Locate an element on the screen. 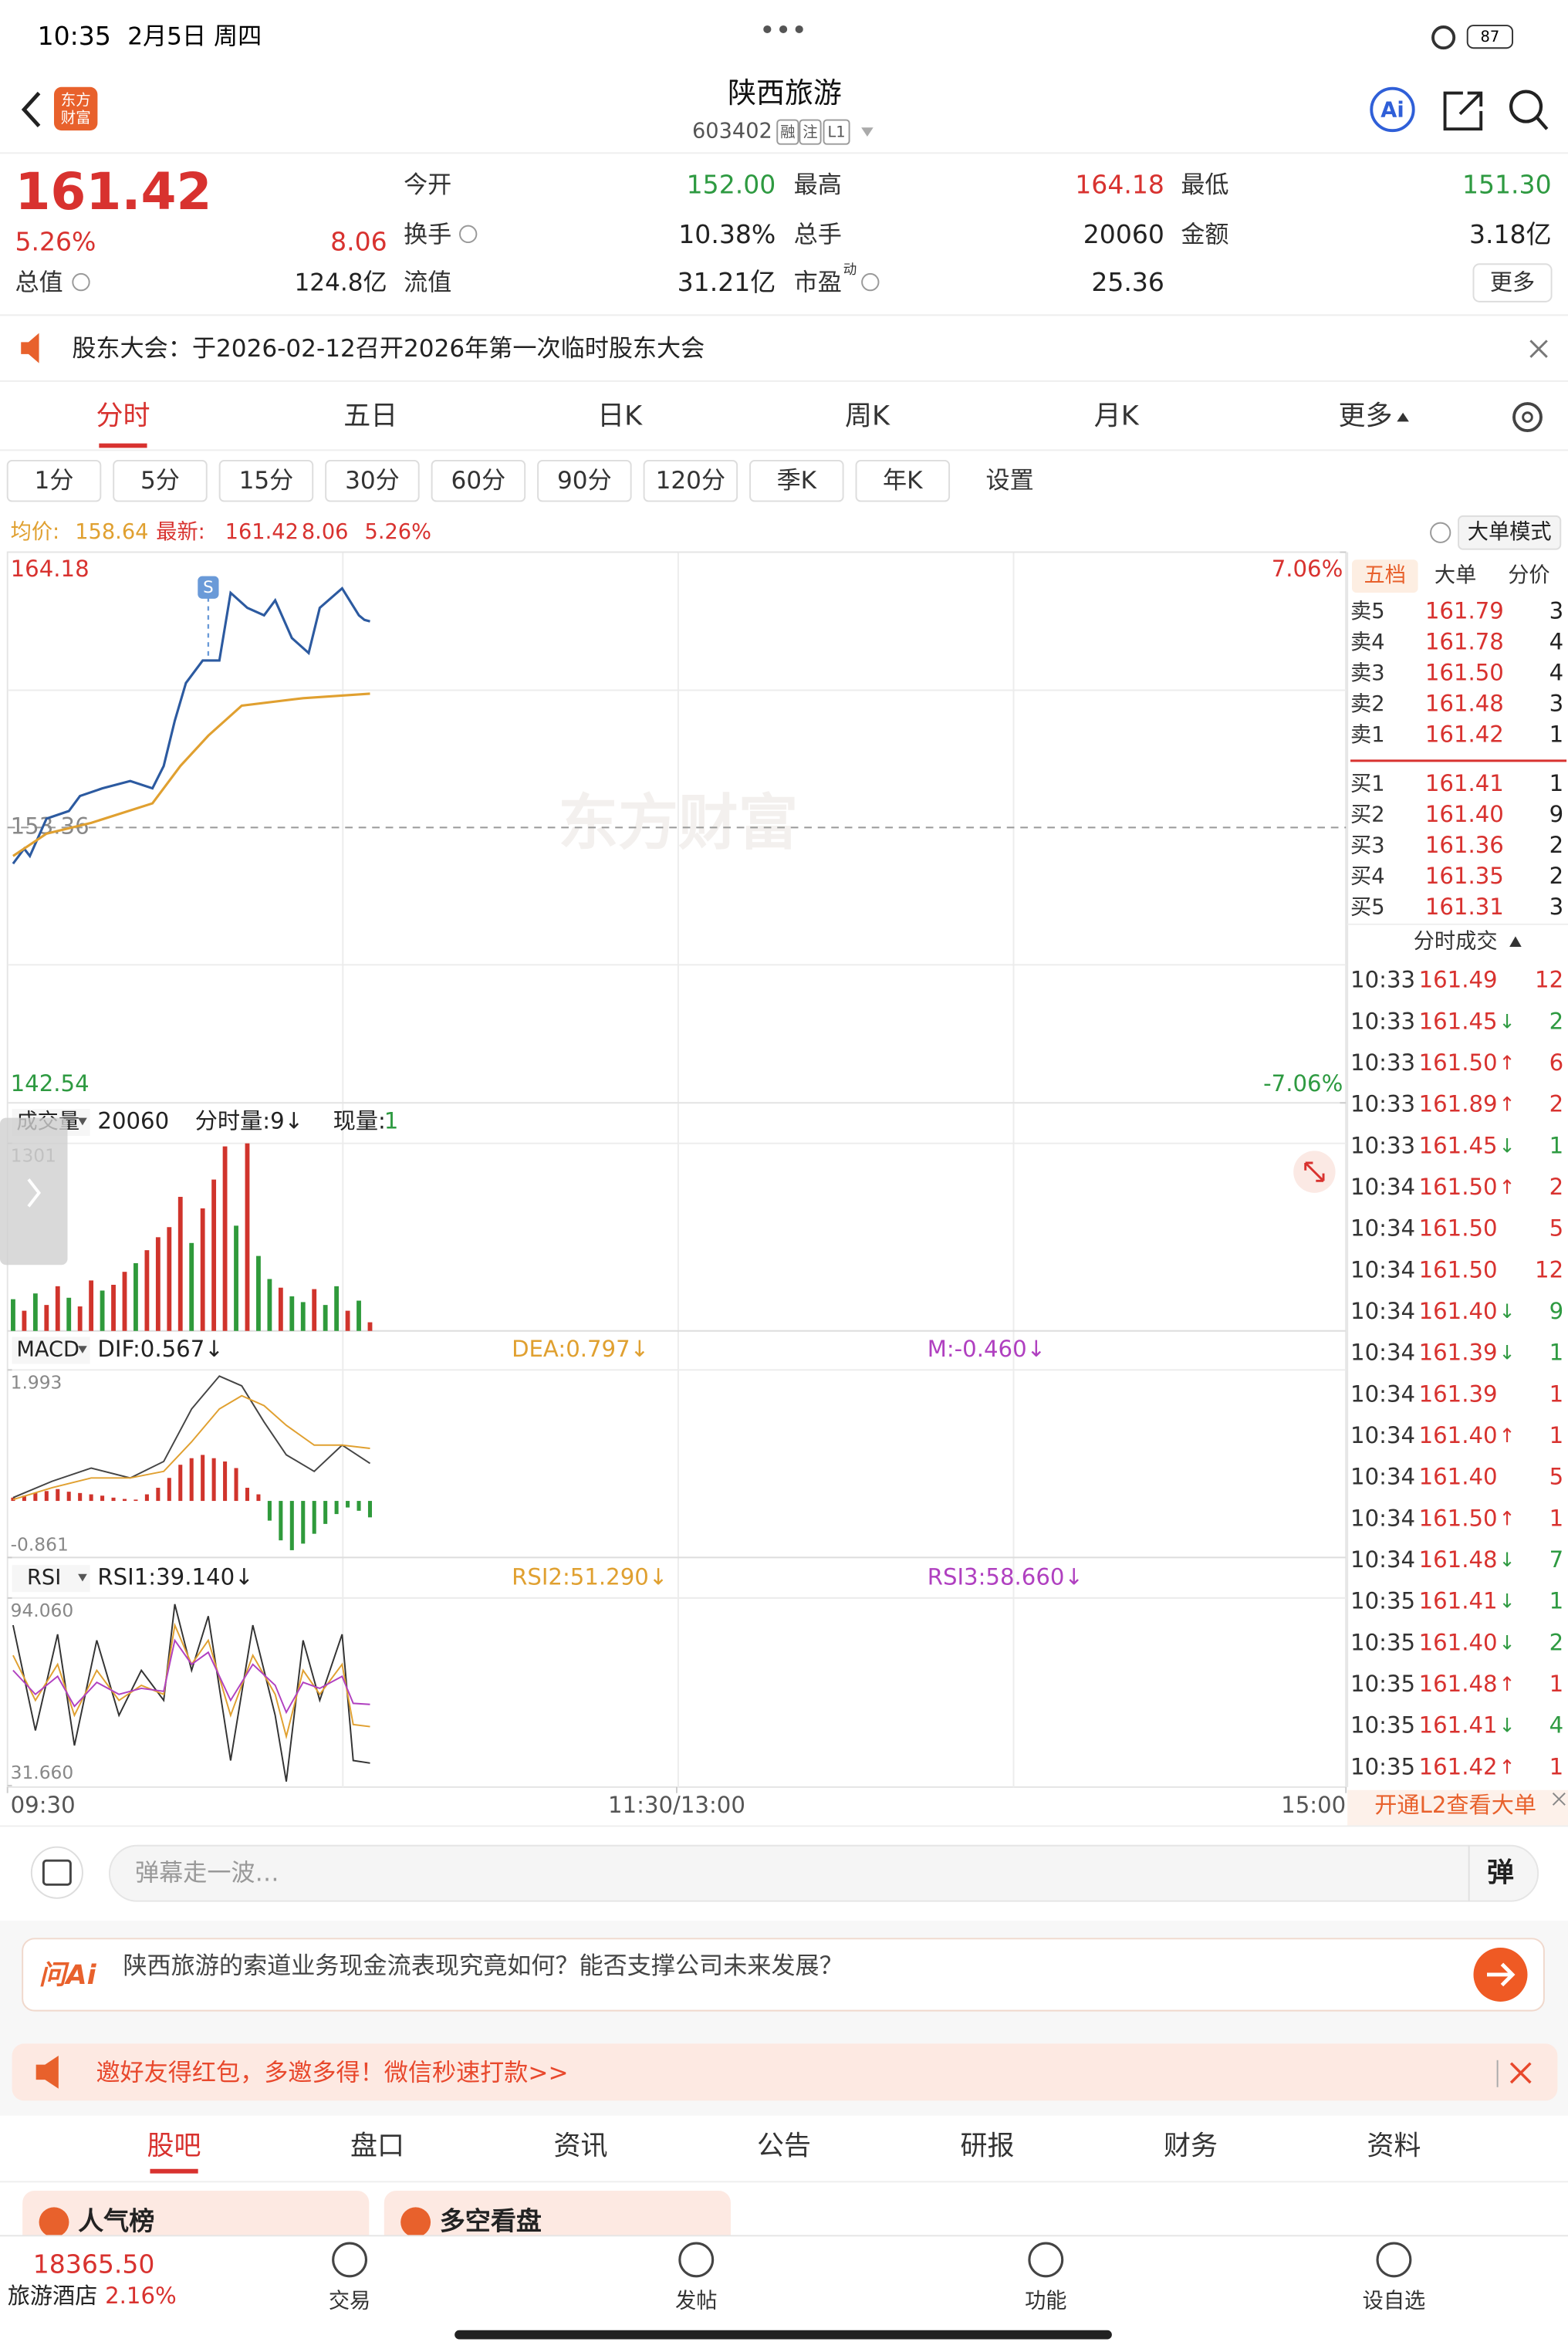 The width and height of the screenshot is (1568, 2352). tab: 月K is located at coordinates (1117, 416).